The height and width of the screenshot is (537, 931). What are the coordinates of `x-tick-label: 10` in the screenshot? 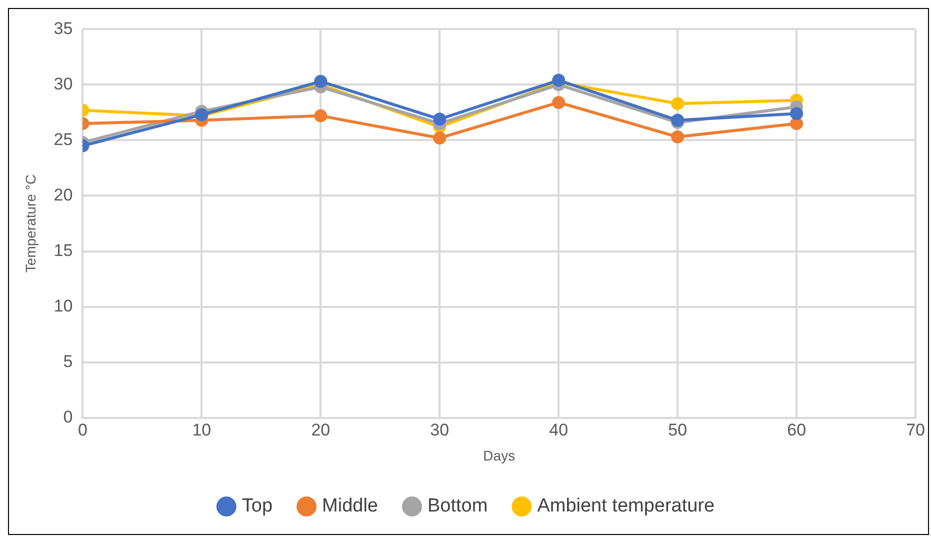 It's located at (202, 430).